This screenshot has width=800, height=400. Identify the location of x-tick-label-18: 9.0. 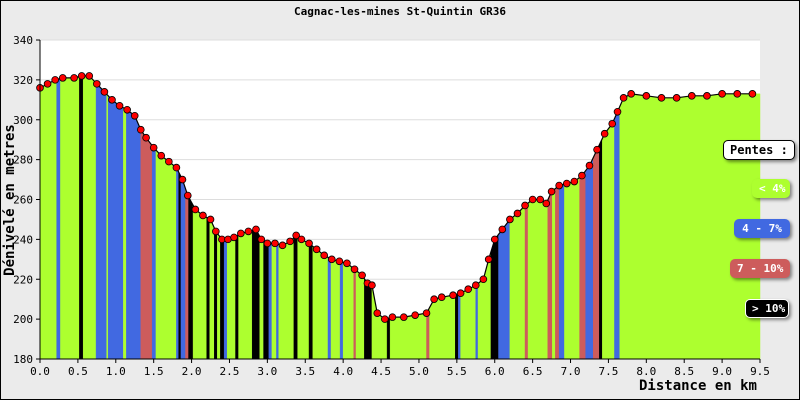
(722, 371).